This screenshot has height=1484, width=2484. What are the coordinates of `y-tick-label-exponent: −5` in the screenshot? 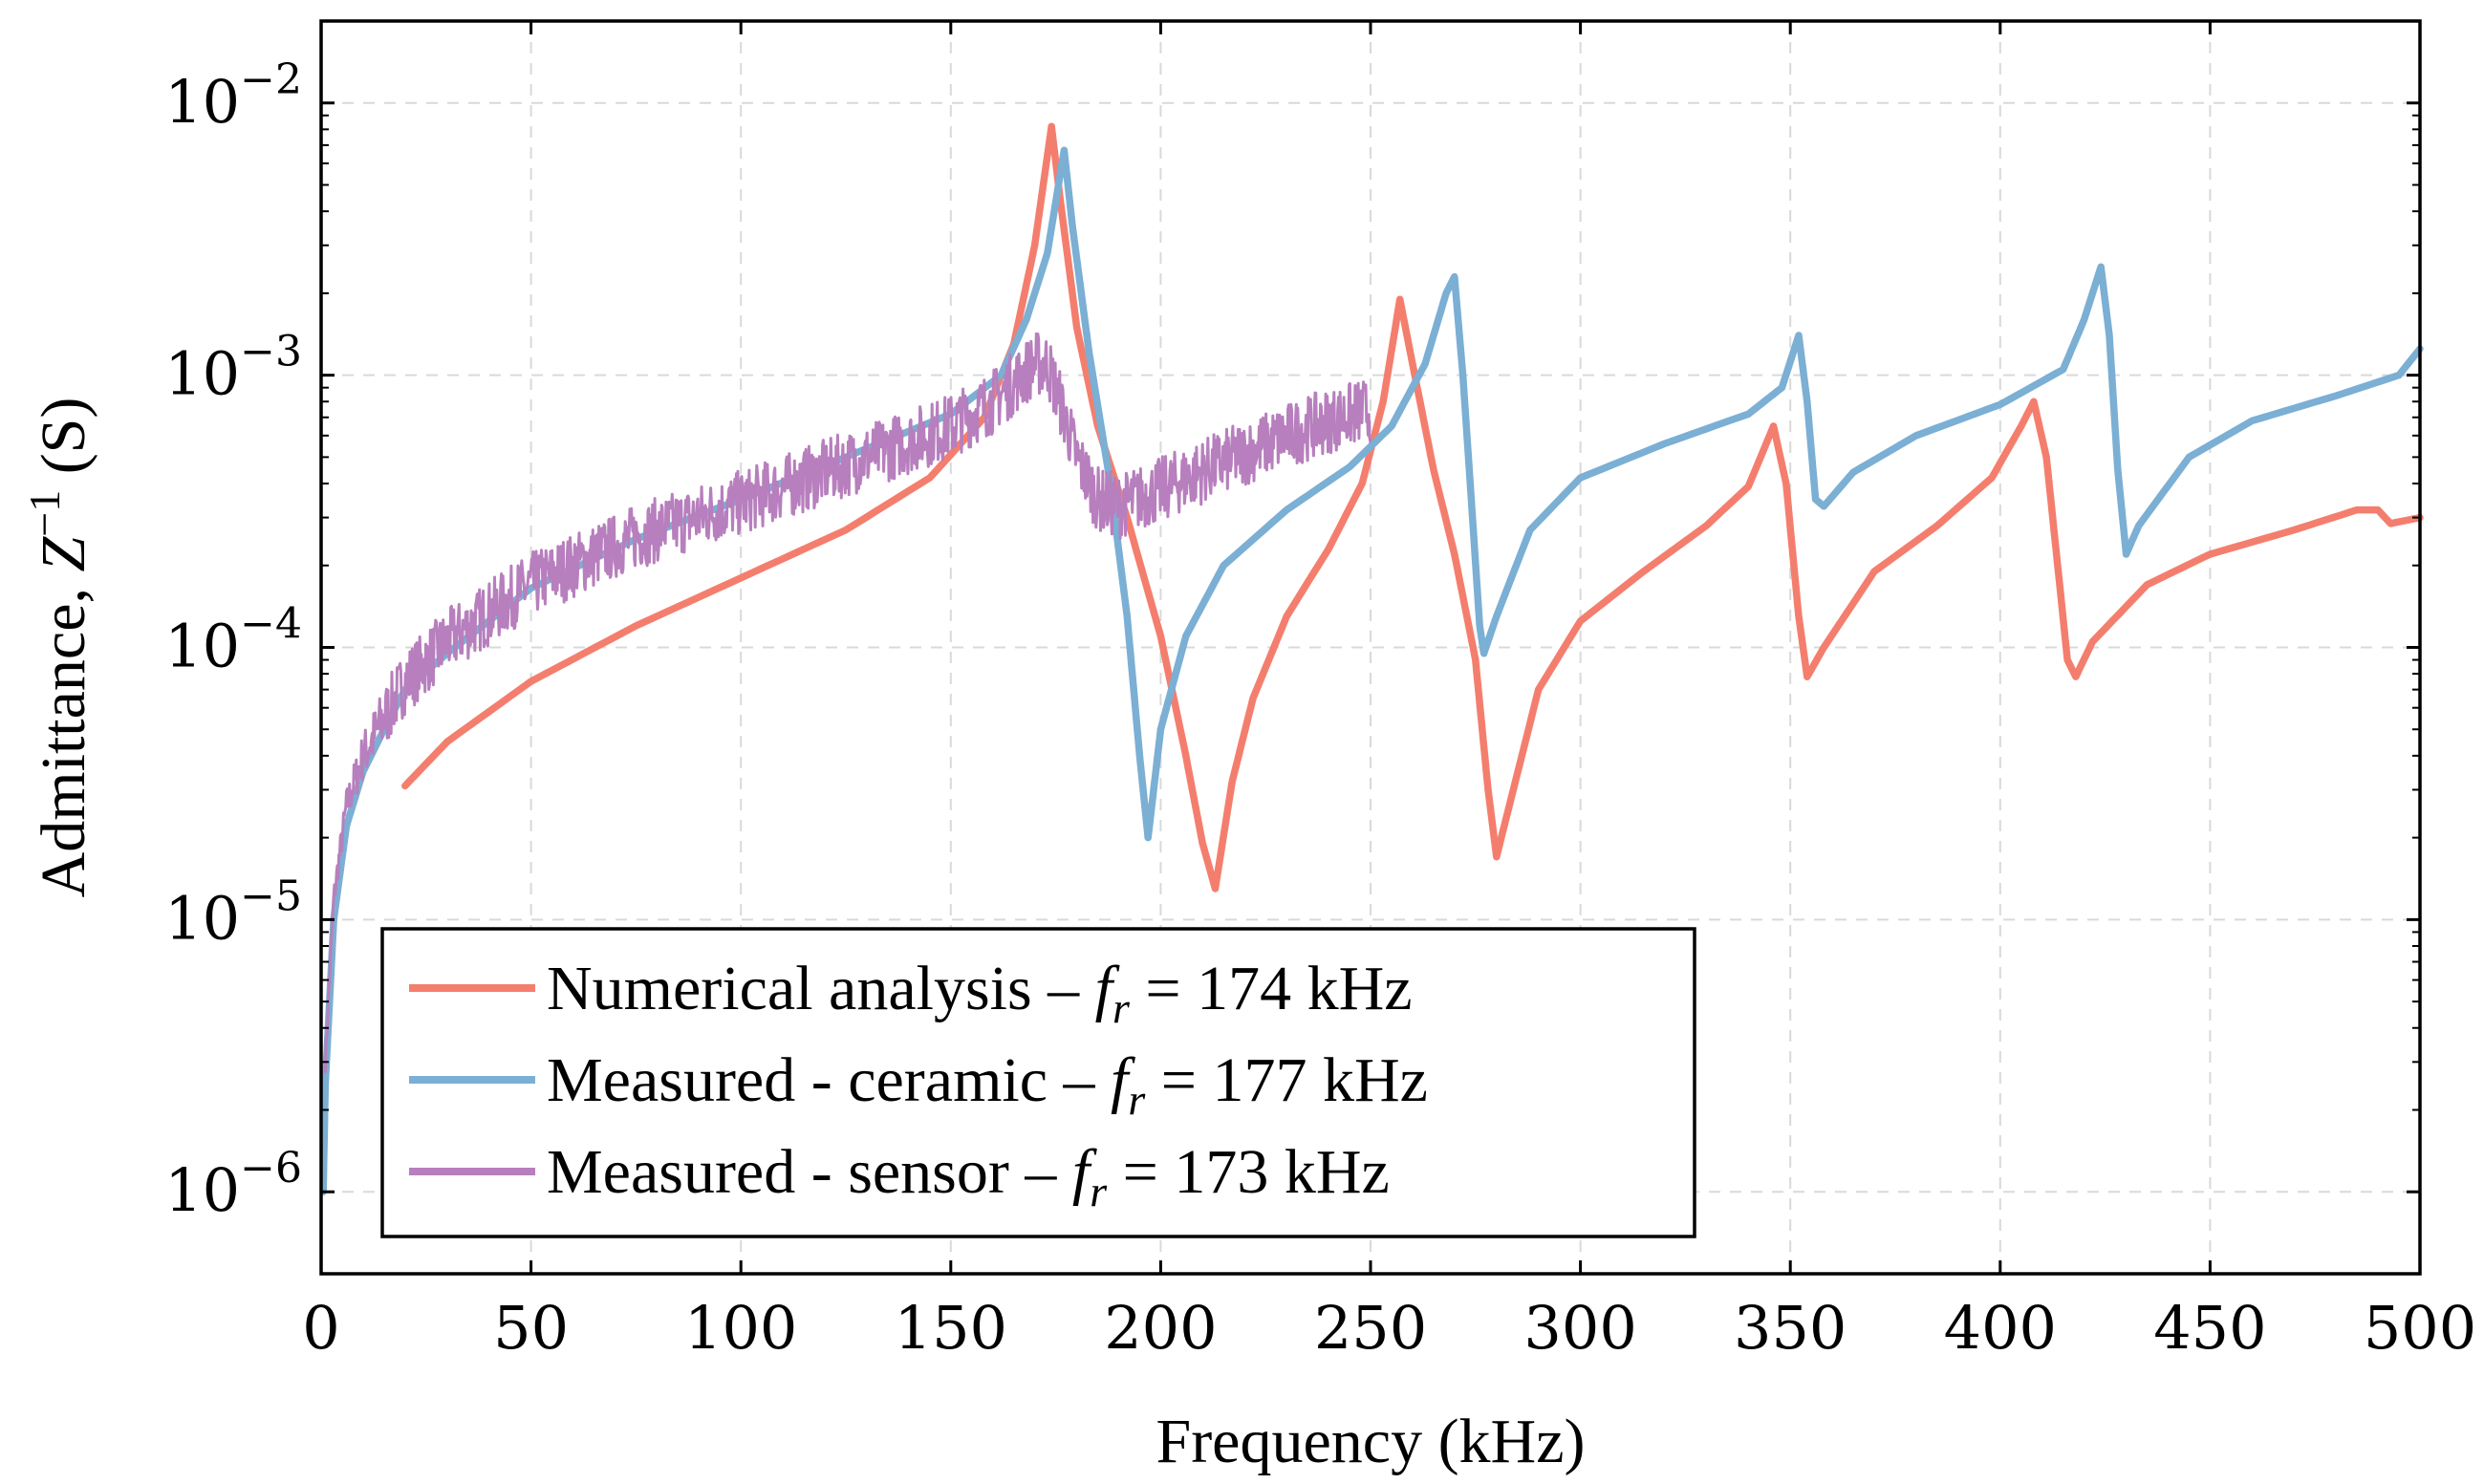 It's located at (271, 895).